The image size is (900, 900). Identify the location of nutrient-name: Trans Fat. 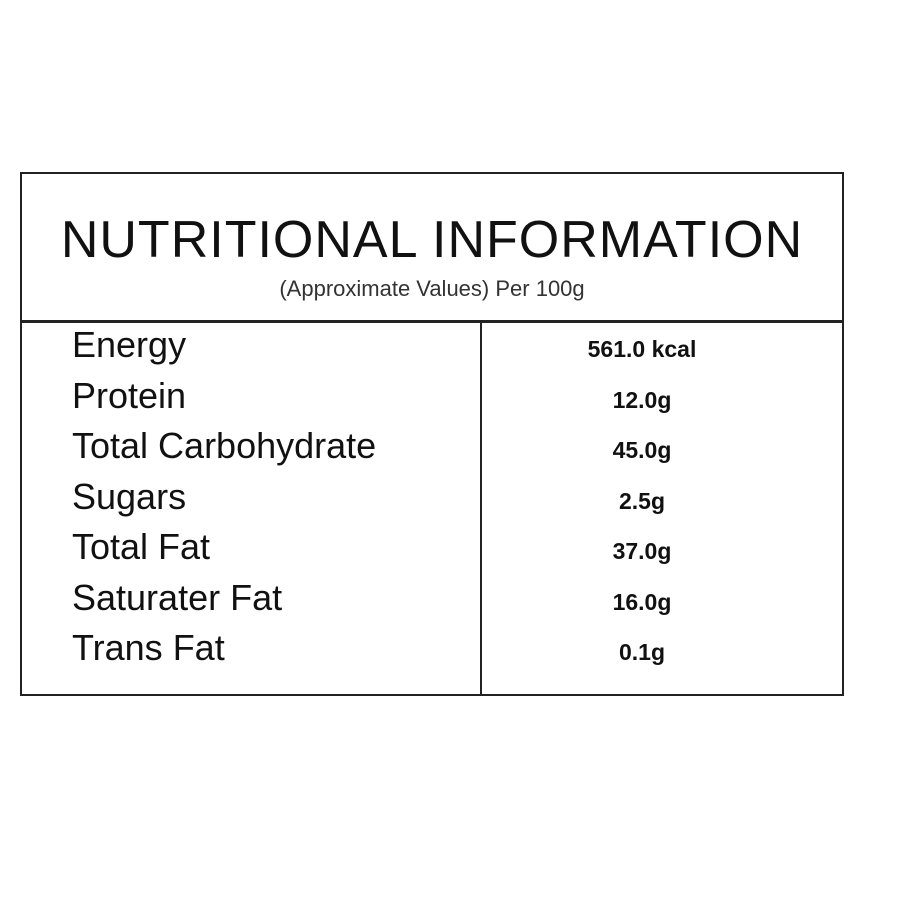
(148, 647).